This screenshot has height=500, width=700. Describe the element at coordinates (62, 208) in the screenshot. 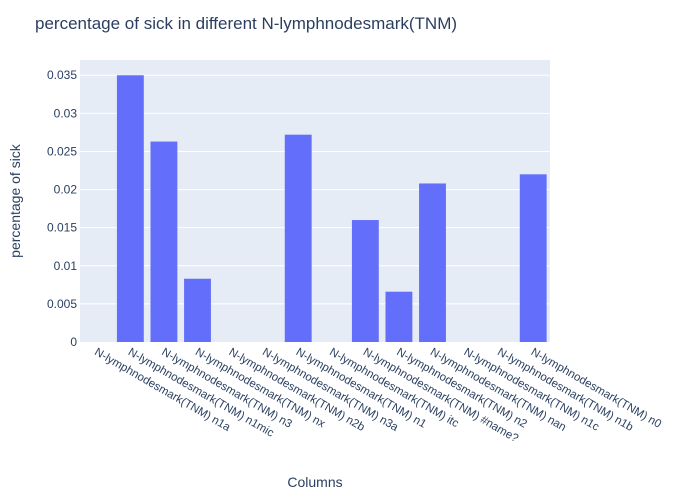

I see `y-axis-ticks: 0 0.005 0.01 0.015 0.02 0.025 0.03 0.035` at that location.